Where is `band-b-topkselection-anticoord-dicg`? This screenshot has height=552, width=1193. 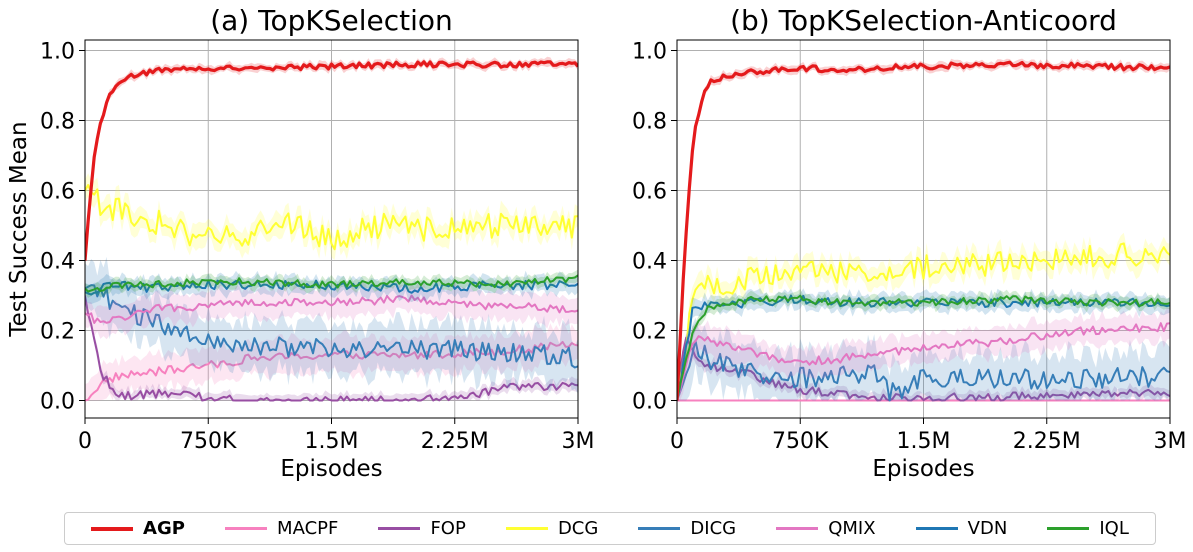 band-b-topkselection-anticoord-dicg is located at coordinates (923, 359).